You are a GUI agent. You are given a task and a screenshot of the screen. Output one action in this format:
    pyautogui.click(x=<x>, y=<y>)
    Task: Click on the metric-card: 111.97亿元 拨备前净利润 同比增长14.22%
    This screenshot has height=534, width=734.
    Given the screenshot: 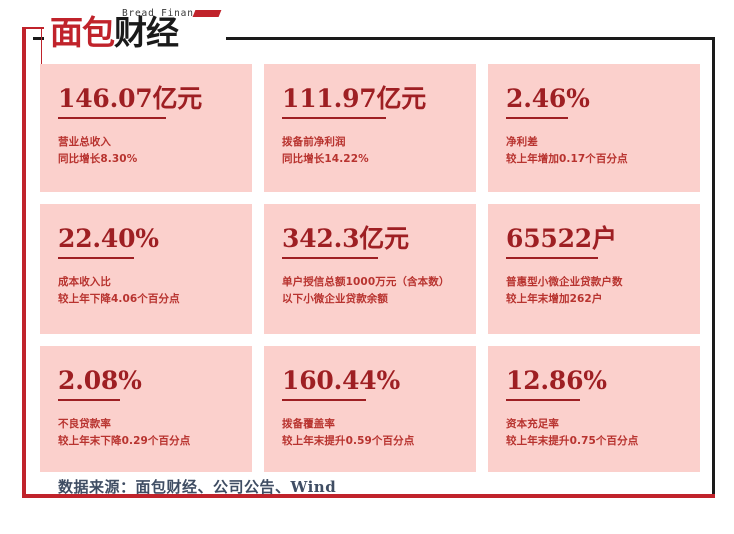 What is the action you would take?
    pyautogui.click(x=370, y=128)
    